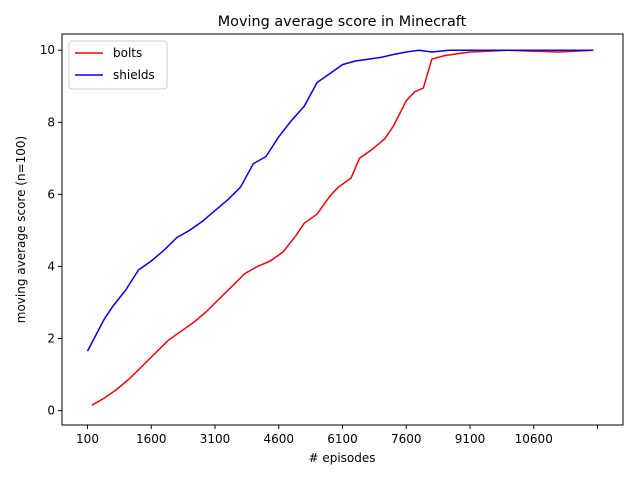  Describe the element at coordinates (342, 22) in the screenshot. I see `chart-title: Moving average score in Minecraft` at that location.